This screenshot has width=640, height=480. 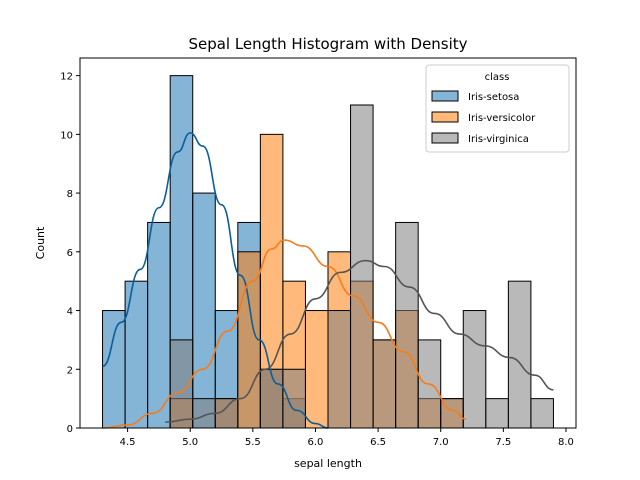 What do you see at coordinates (70, 429) in the screenshot?
I see `y-tick-label-0: 0` at bounding box center [70, 429].